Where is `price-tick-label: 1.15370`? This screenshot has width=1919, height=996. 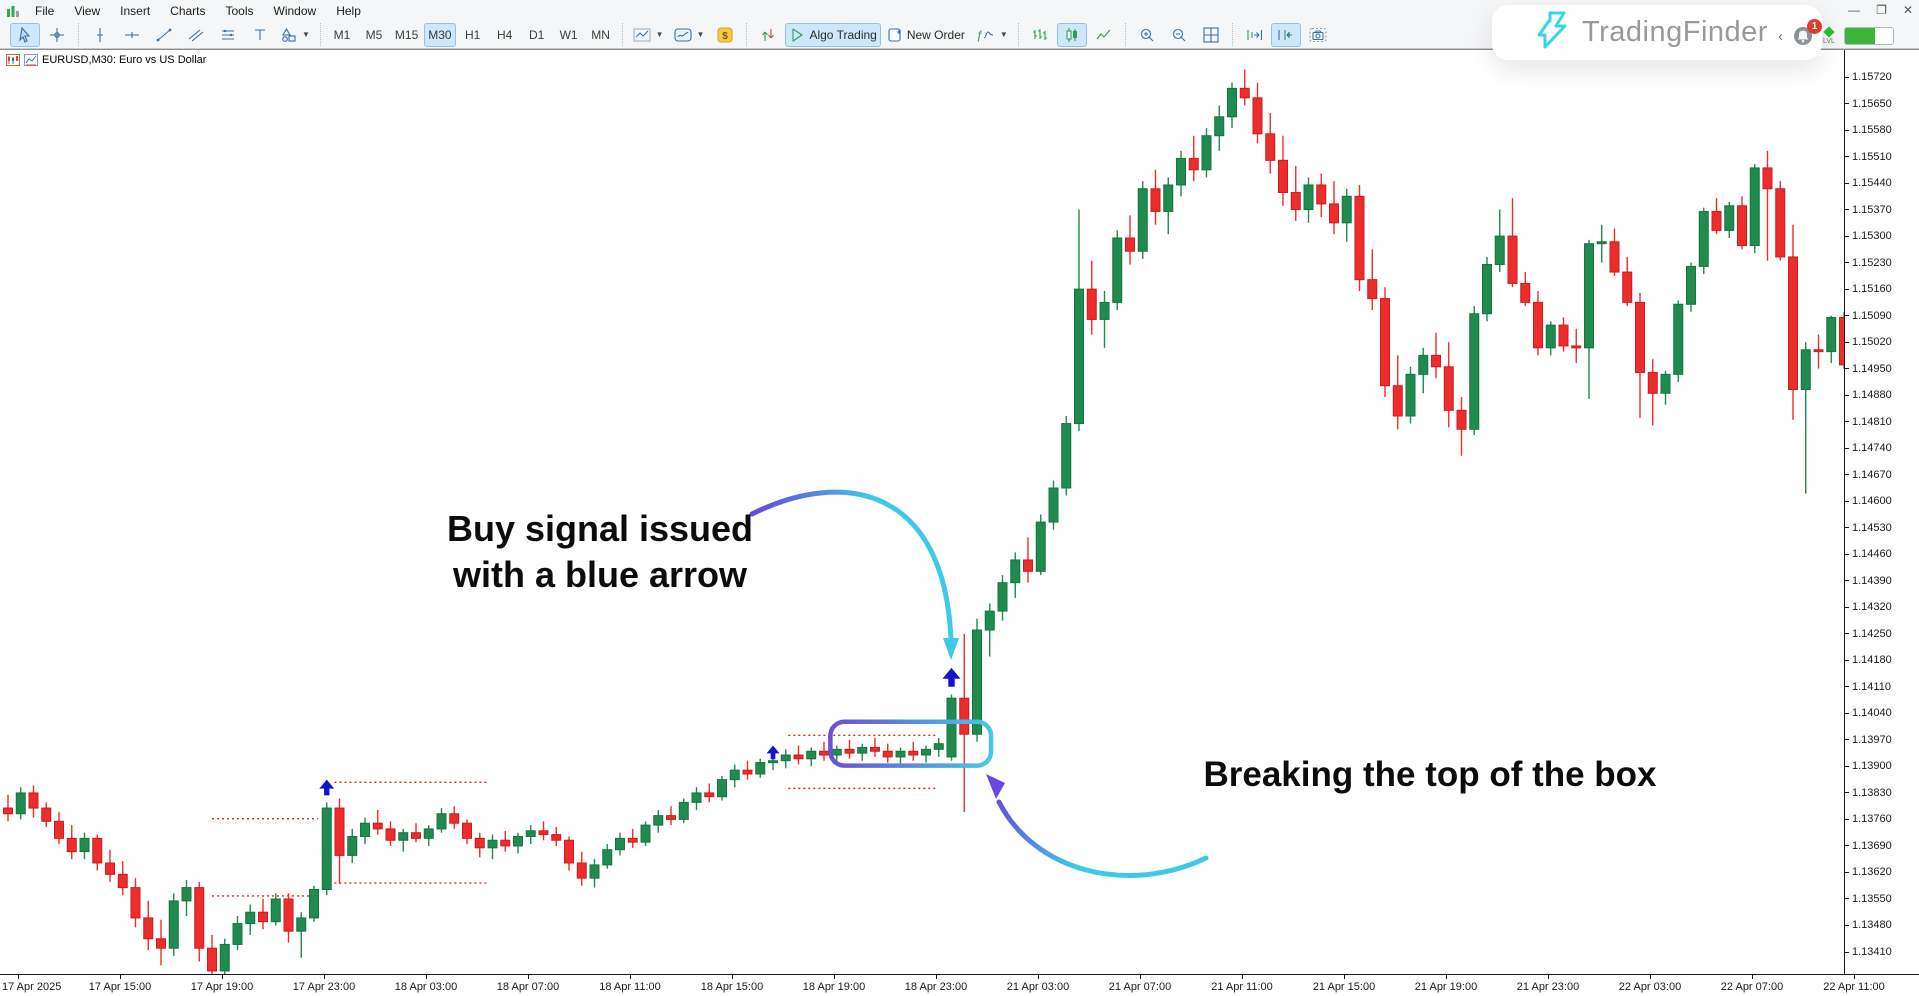
price-tick-label: 1.15370 is located at coordinates (1872, 209).